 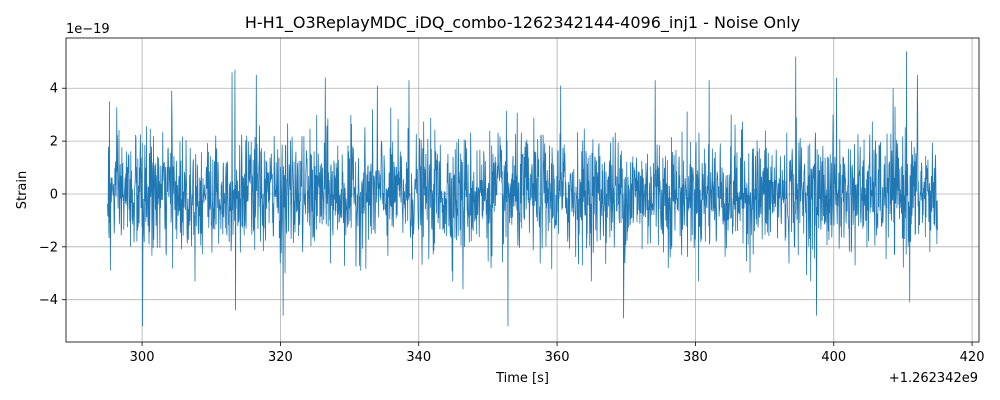 I want to click on y-axis-scale-label: 1e−19, so click(x=88, y=29).